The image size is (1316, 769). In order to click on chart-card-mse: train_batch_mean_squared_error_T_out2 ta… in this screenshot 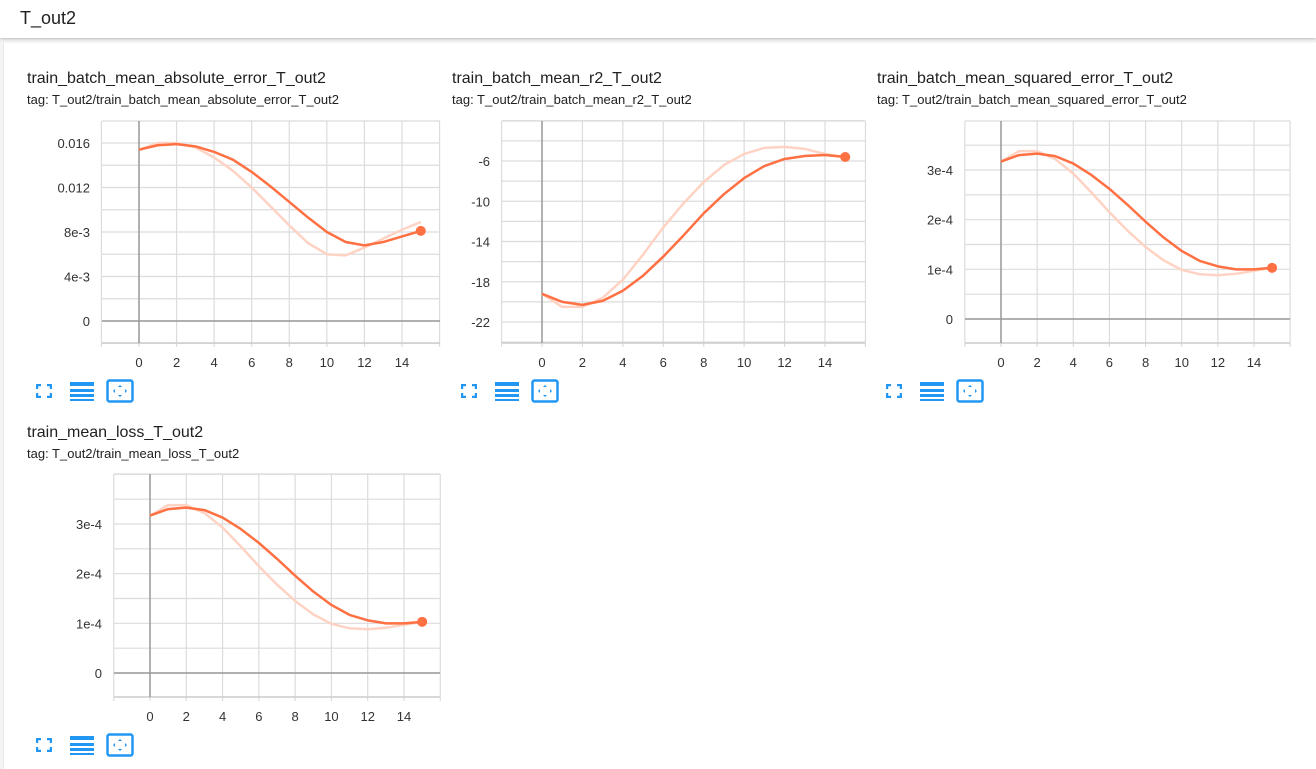, I will do `click(1087, 240)`.